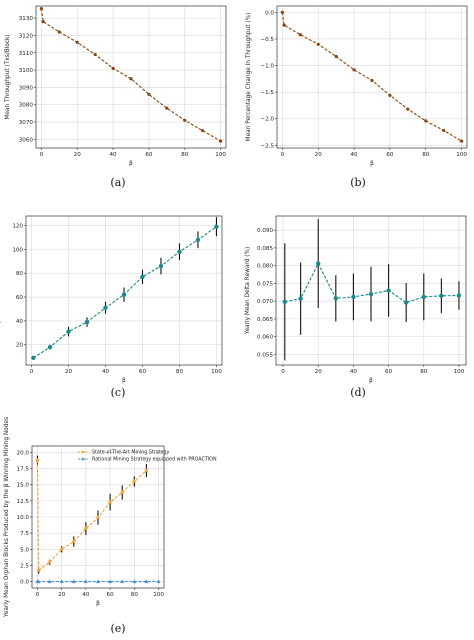 This screenshot has width=474, height=640. Describe the element at coordinates (117, 182) in the screenshot. I see `subfigure-caption: (a)` at that location.